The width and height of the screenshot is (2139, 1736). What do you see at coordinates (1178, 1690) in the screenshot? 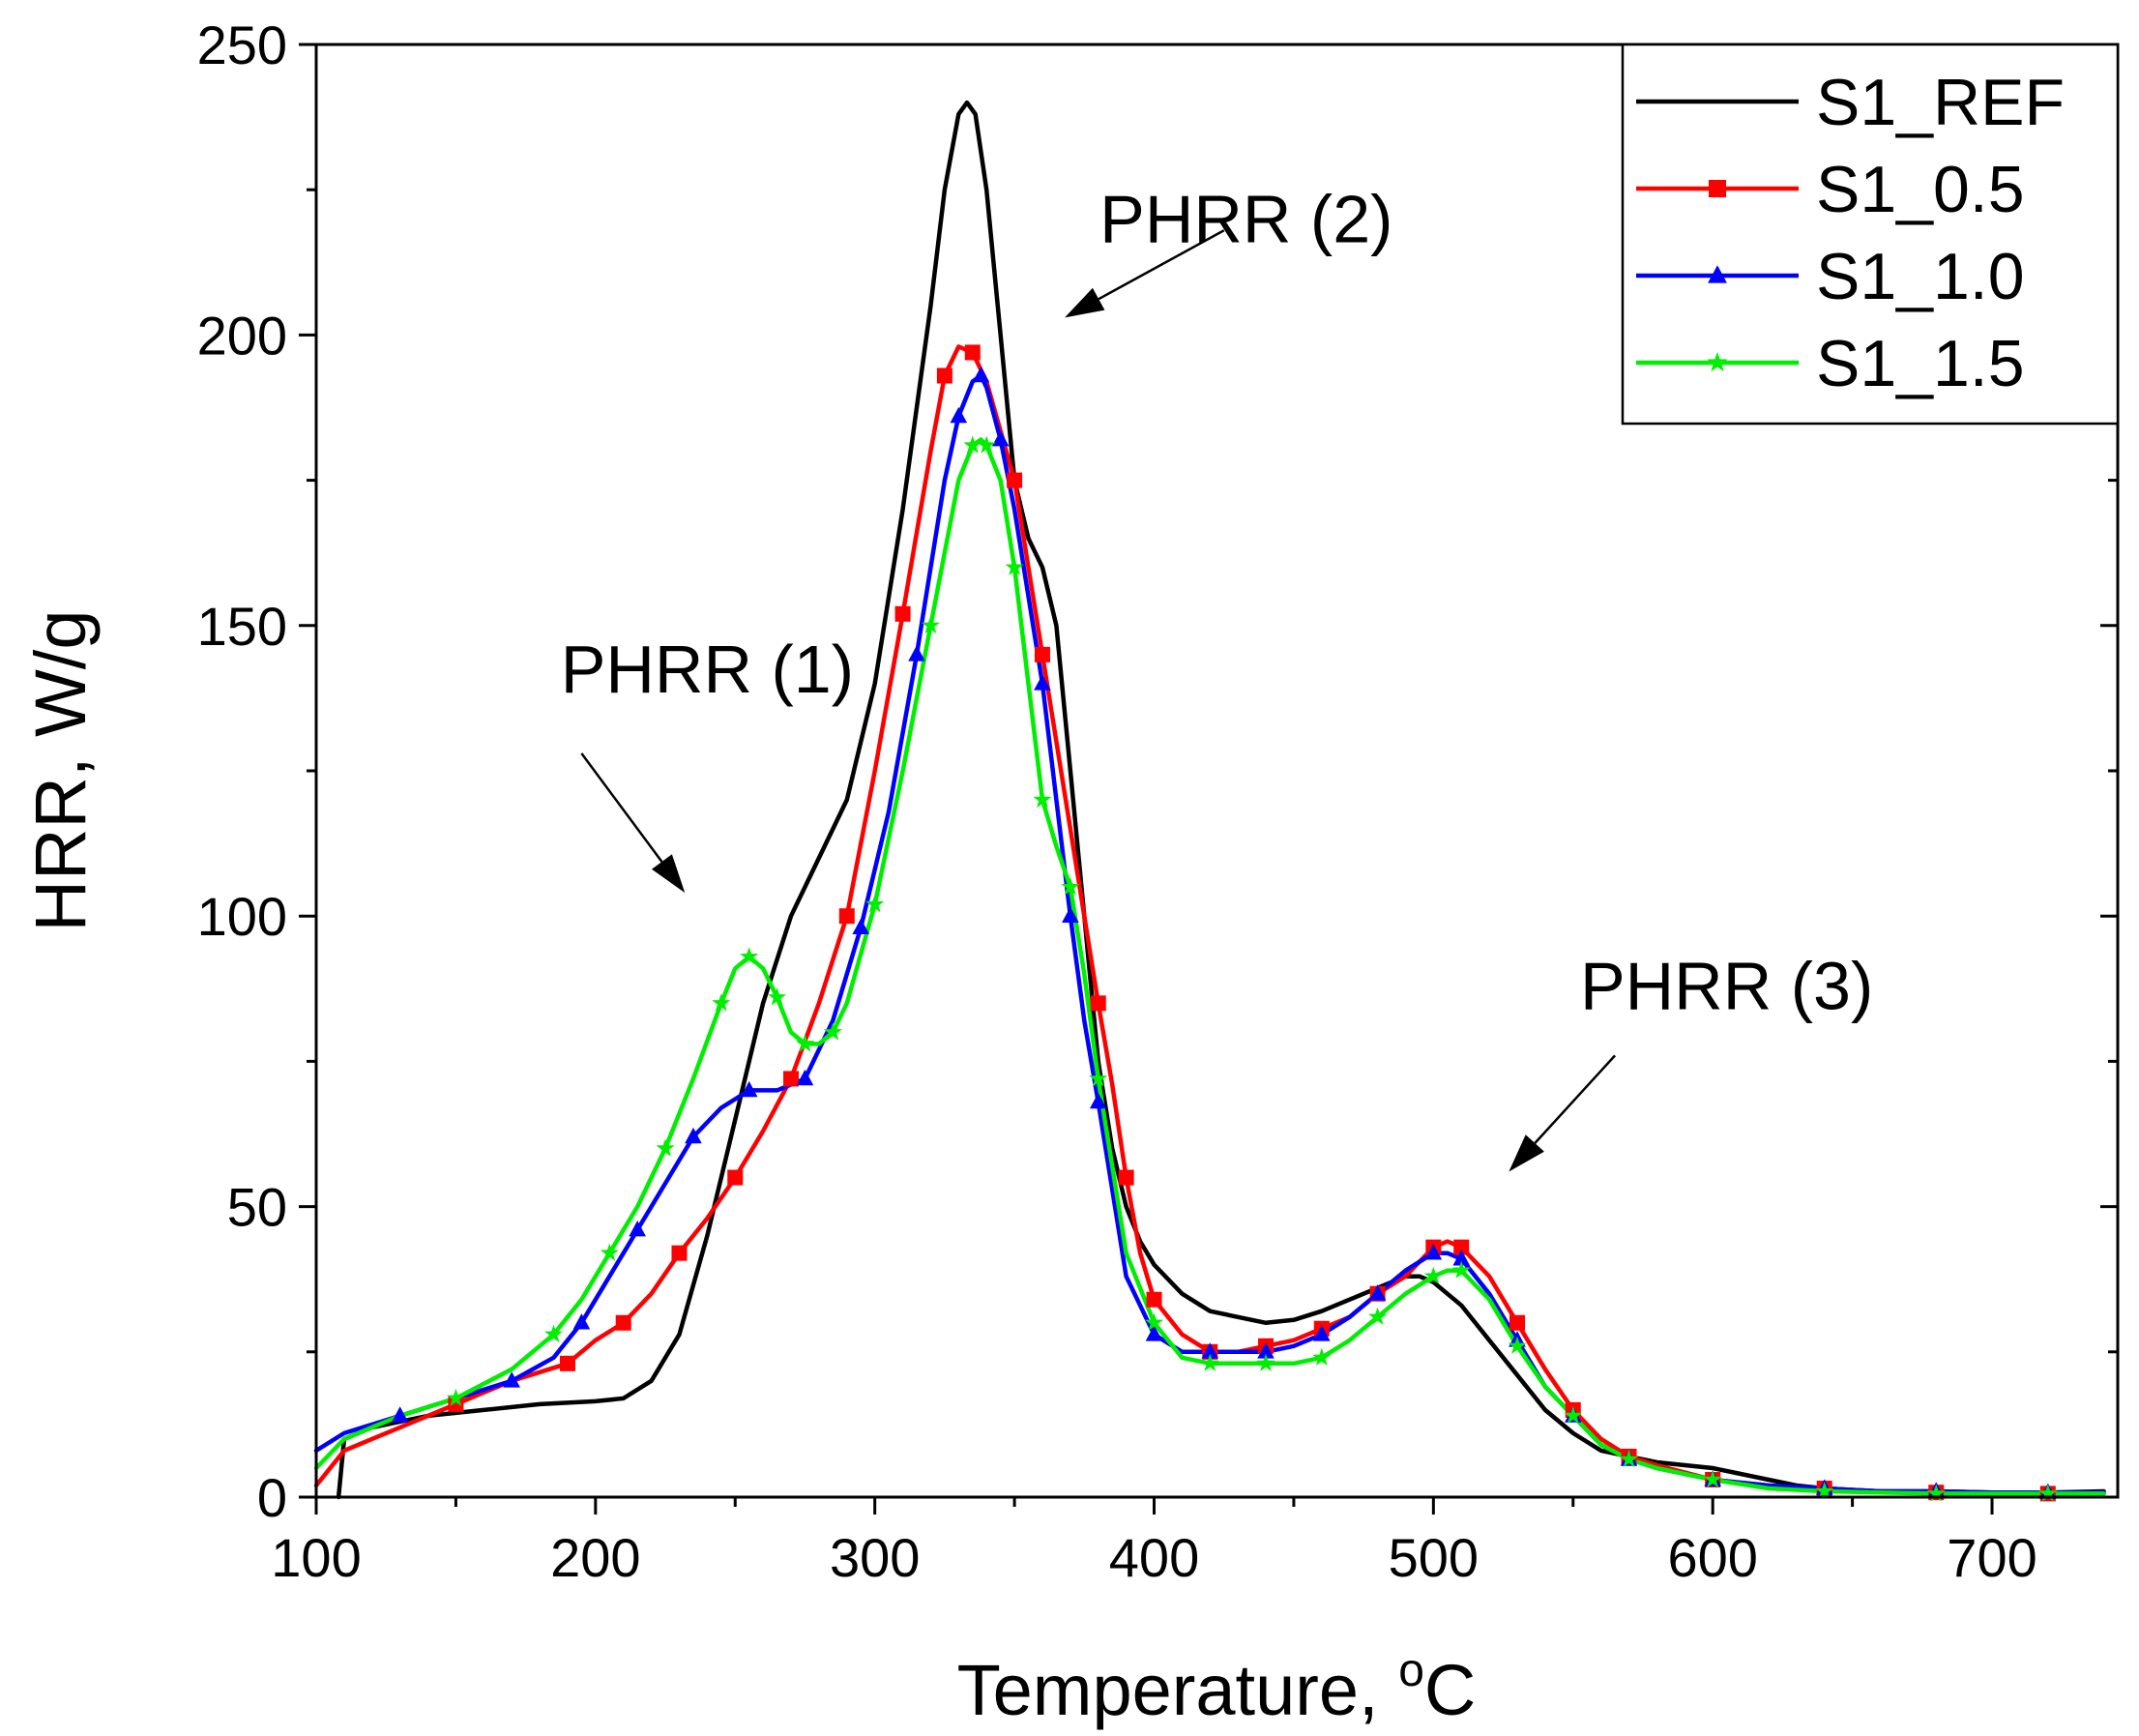
I see `x-axis-title-text: Temperature,` at bounding box center [1178, 1690].